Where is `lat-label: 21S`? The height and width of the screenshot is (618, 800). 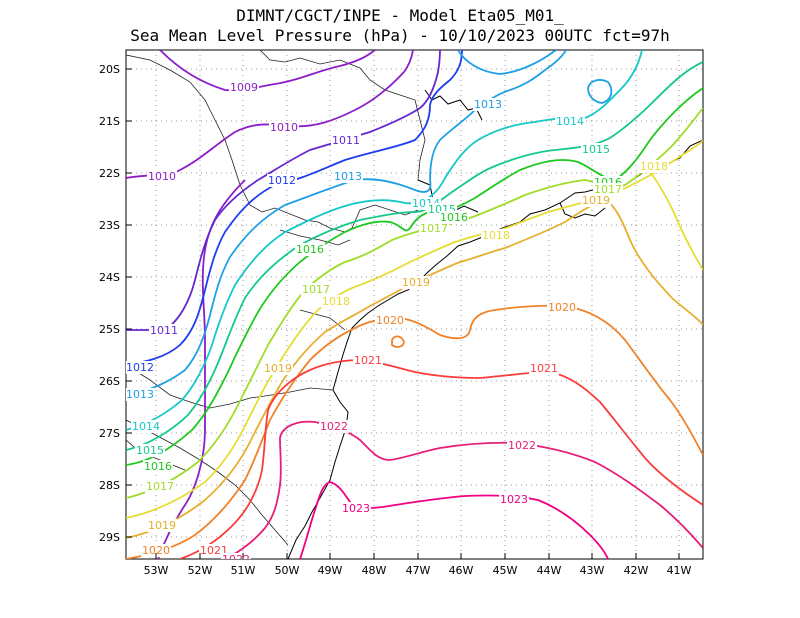
lat-label: 21S is located at coordinates (109, 121).